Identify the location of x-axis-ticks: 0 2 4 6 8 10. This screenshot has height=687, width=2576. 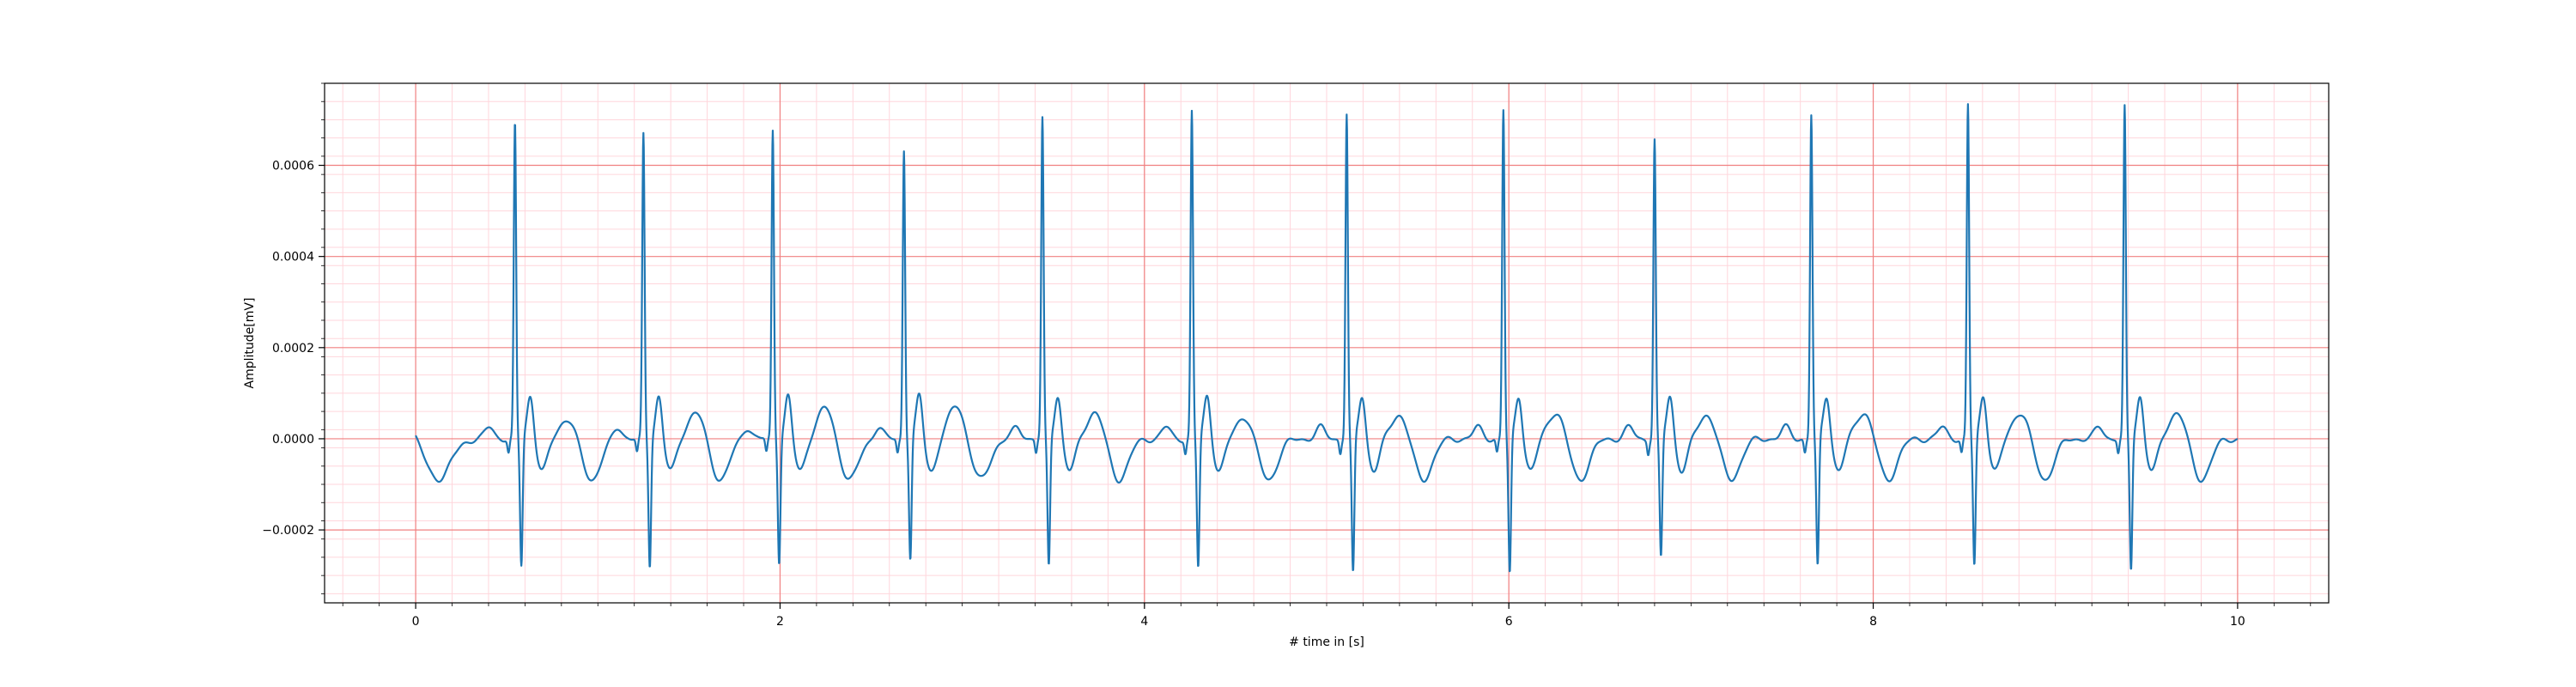
(1327, 616).